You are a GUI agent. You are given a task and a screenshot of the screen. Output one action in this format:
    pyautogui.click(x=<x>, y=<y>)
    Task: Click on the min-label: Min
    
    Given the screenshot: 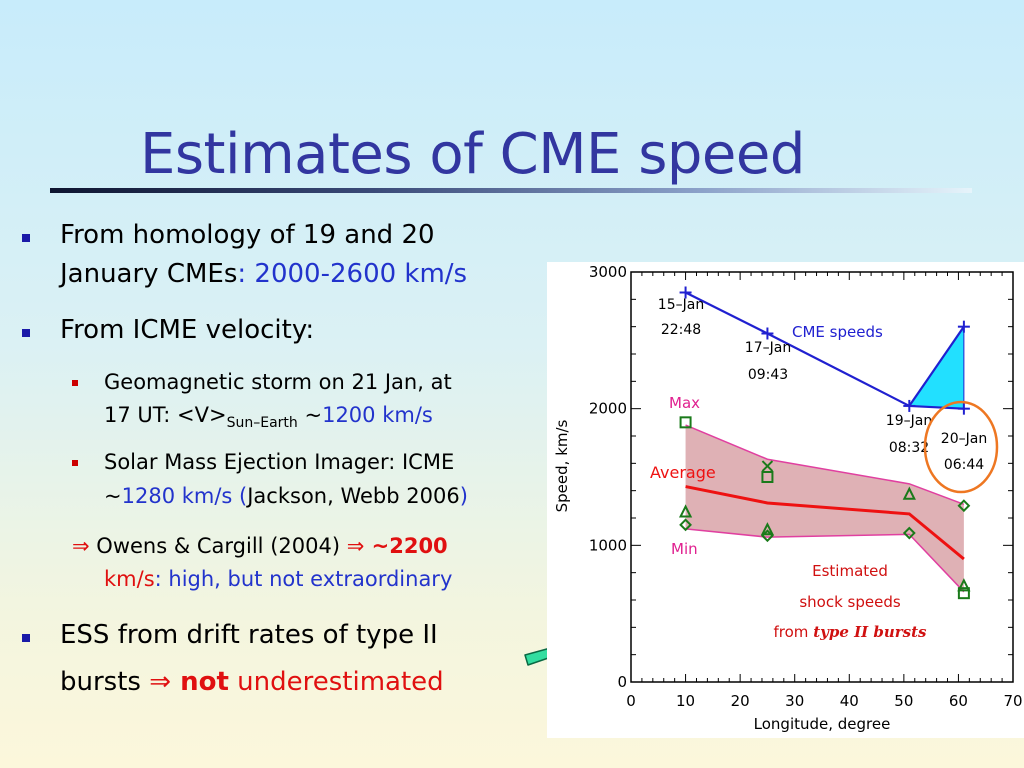 What is the action you would take?
    pyautogui.click(x=684, y=549)
    